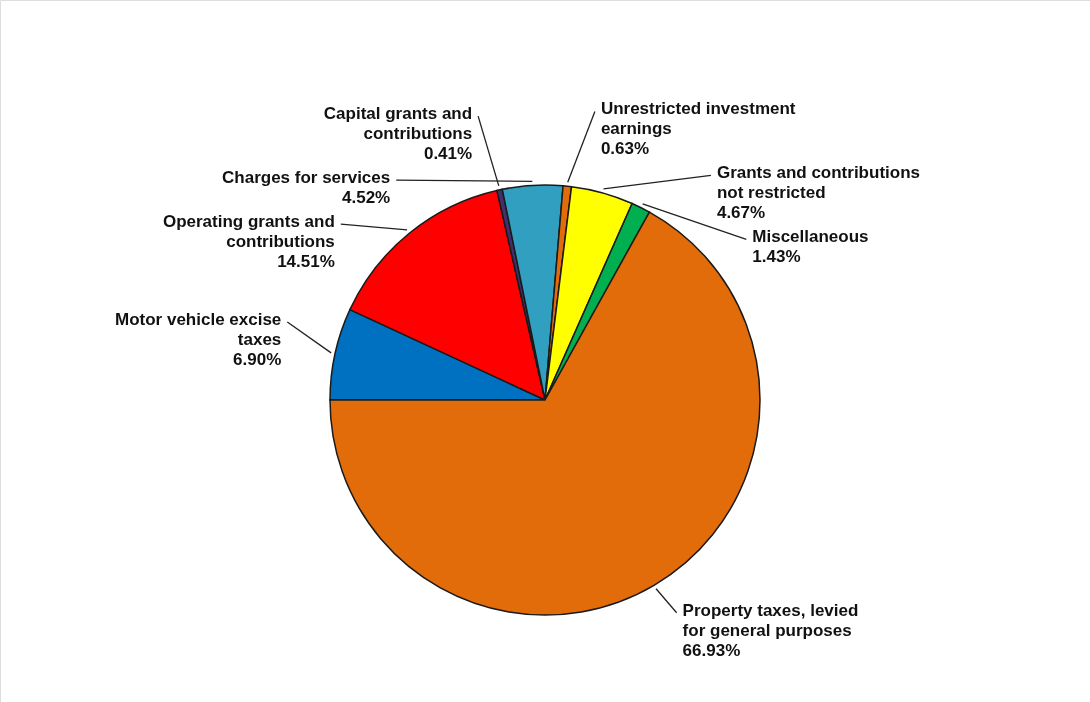 The width and height of the screenshot is (1090, 702). What do you see at coordinates (398, 124) in the screenshot?
I see `slice-label: Capital grants and contributions` at bounding box center [398, 124].